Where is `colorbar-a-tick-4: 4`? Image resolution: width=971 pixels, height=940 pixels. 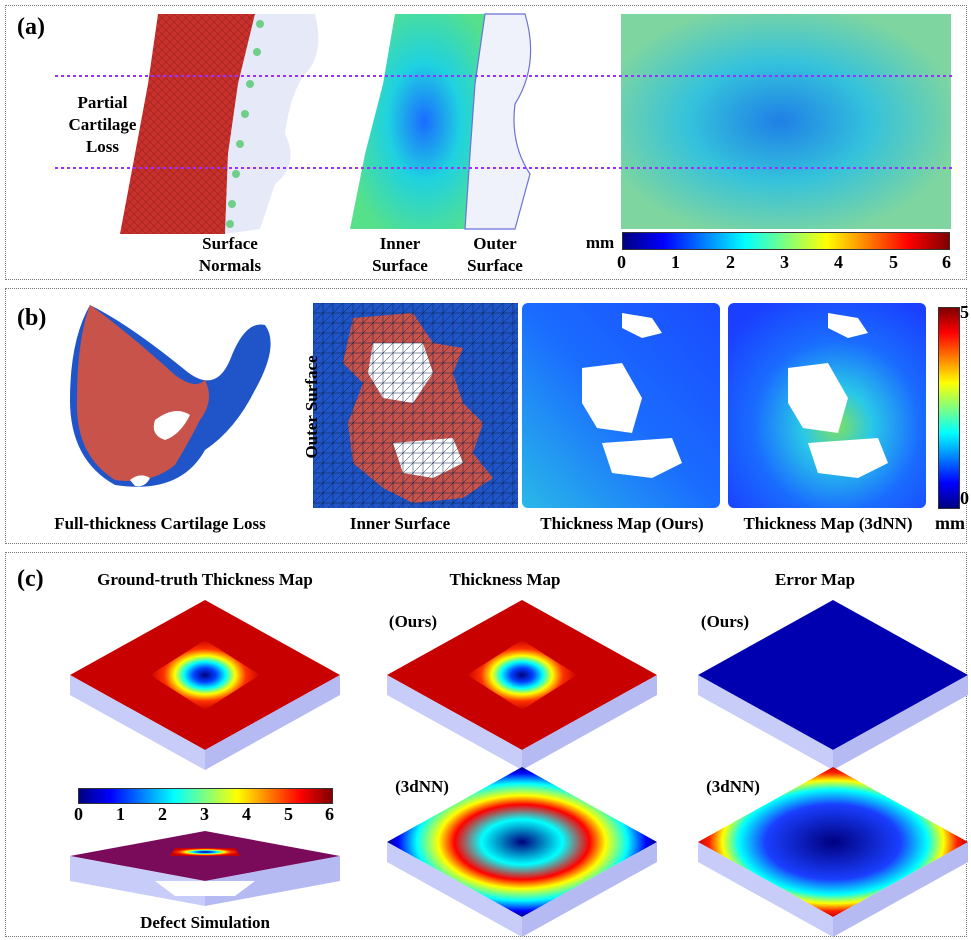 colorbar-a-tick-4: 4 is located at coordinates (838, 262).